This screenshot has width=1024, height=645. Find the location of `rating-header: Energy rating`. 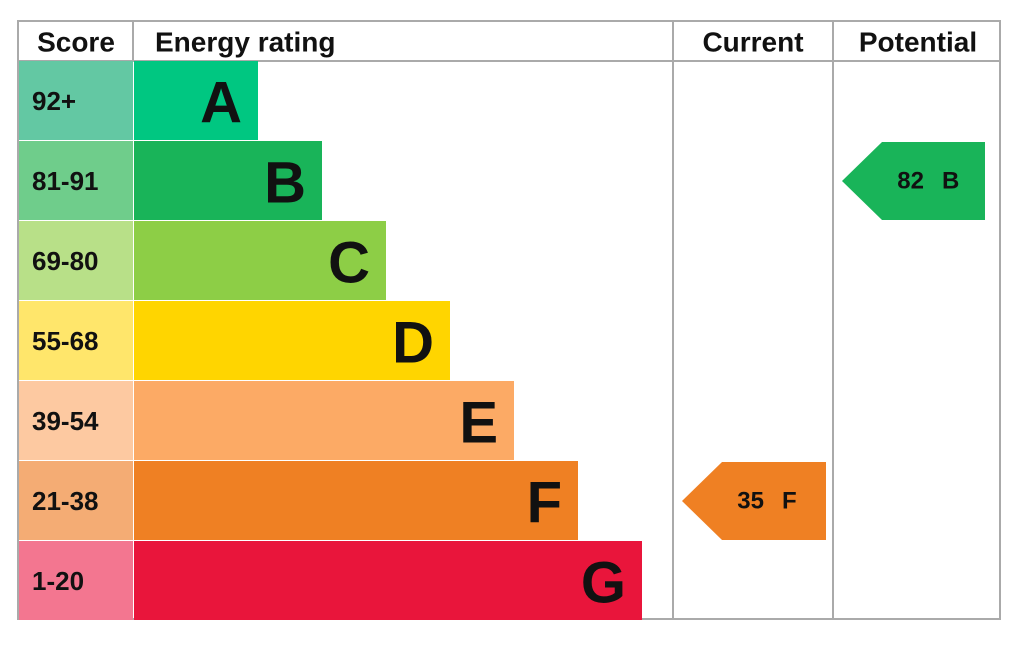

rating-header: Energy rating is located at coordinates (245, 42).